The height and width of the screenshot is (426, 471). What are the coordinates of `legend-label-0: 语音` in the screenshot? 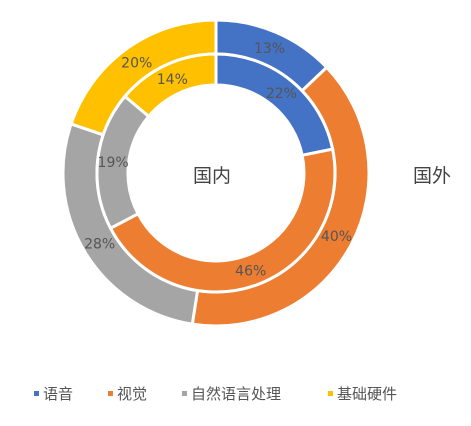 It's located at (58, 394).